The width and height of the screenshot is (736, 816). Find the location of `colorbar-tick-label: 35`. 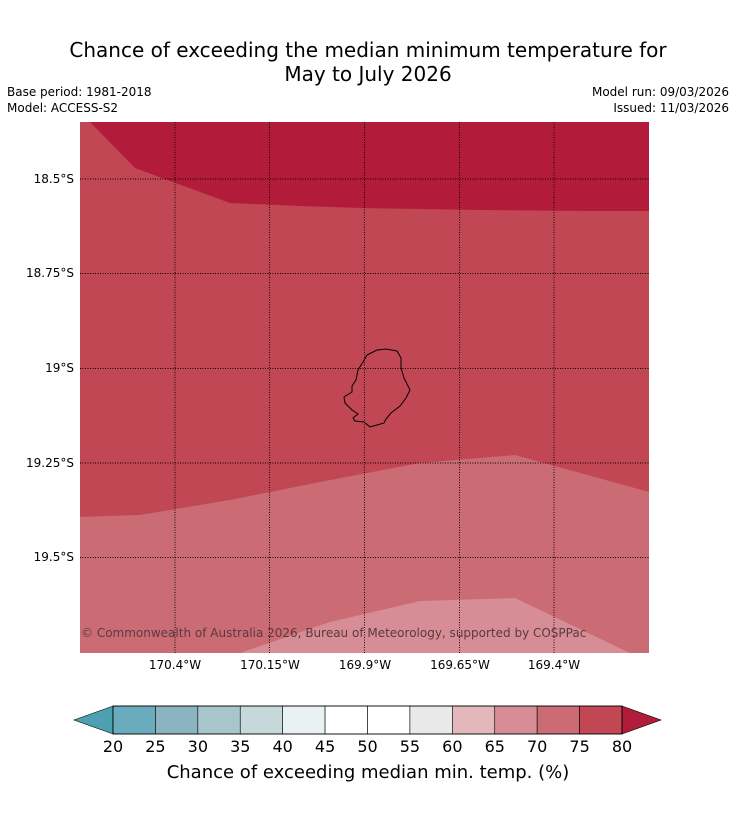

colorbar-tick-label: 35 is located at coordinates (240, 746).